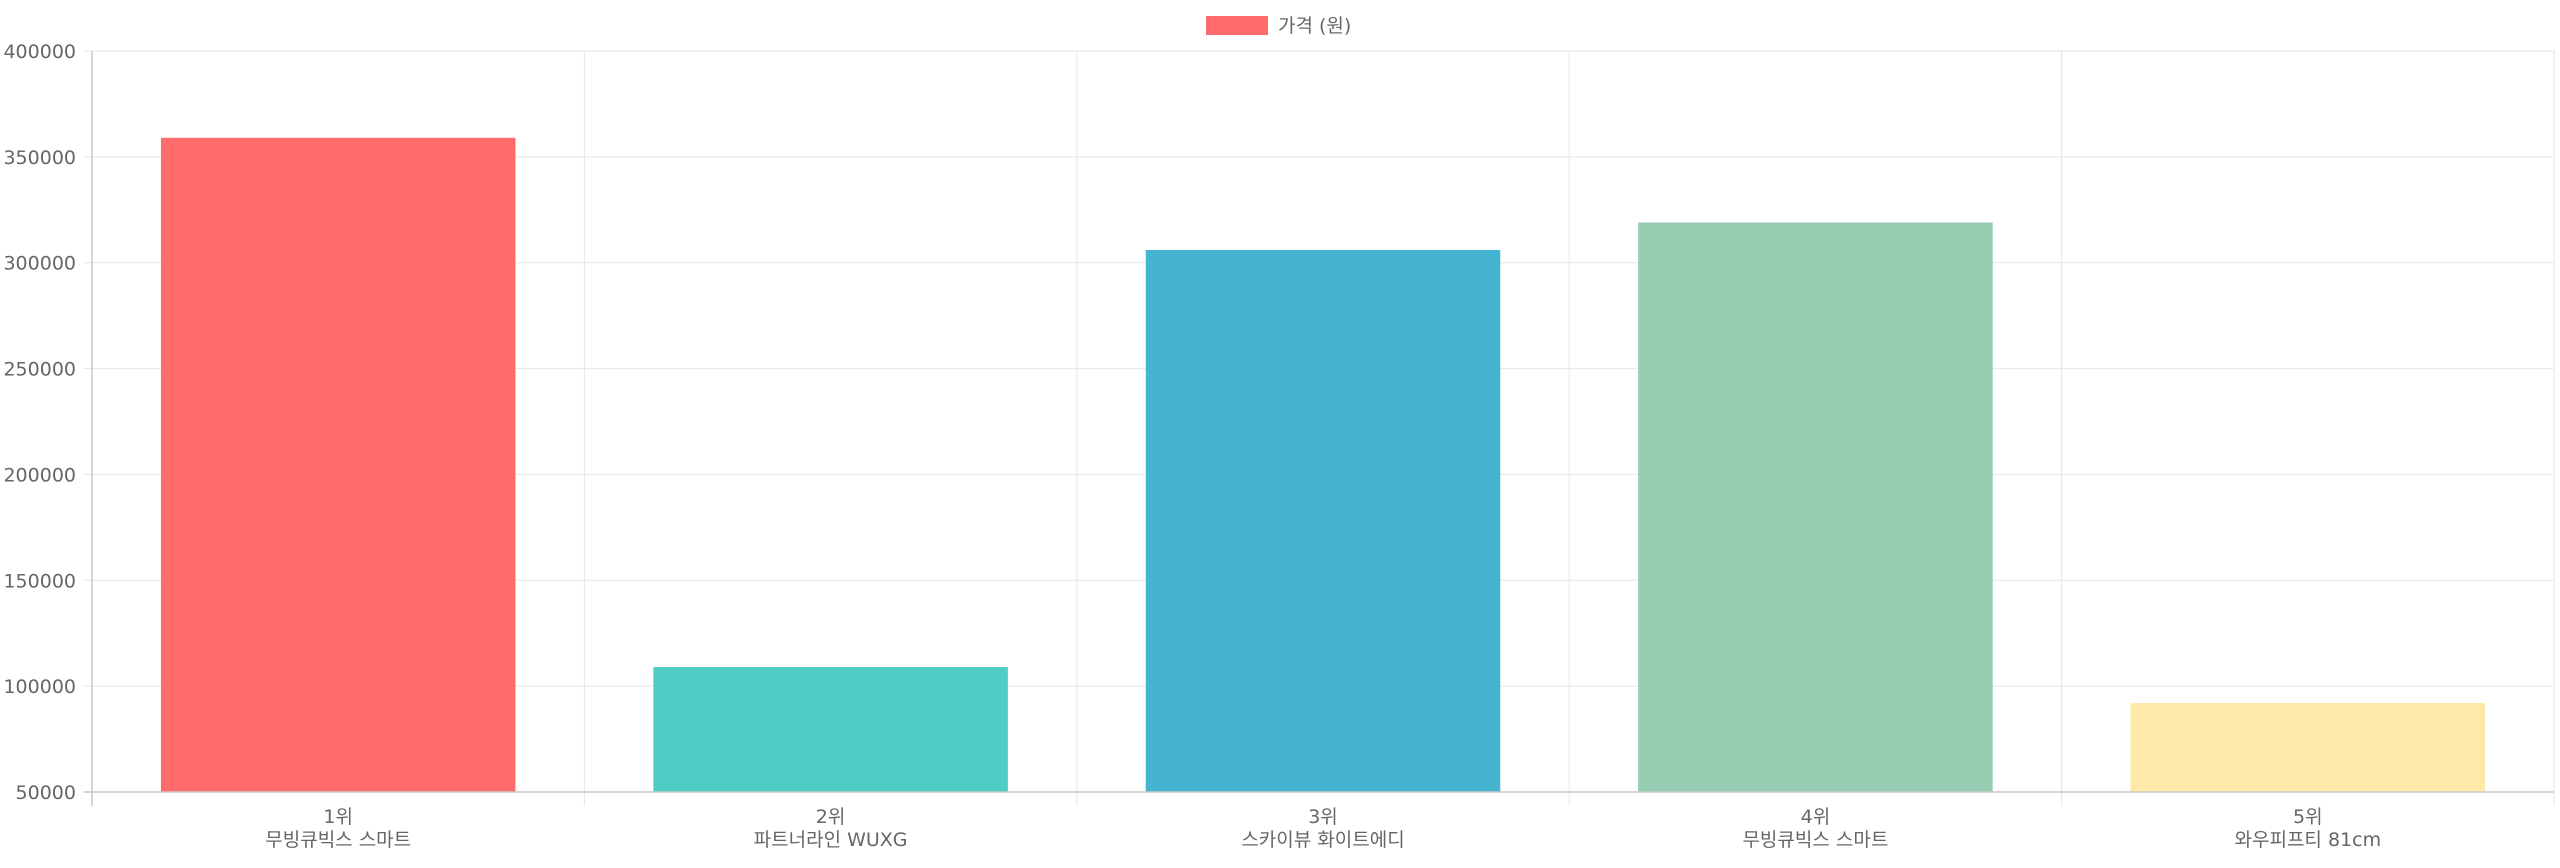 The width and height of the screenshot is (2560, 868). What do you see at coordinates (1323, 817) in the screenshot?
I see `x-tick-label: 3위` at bounding box center [1323, 817].